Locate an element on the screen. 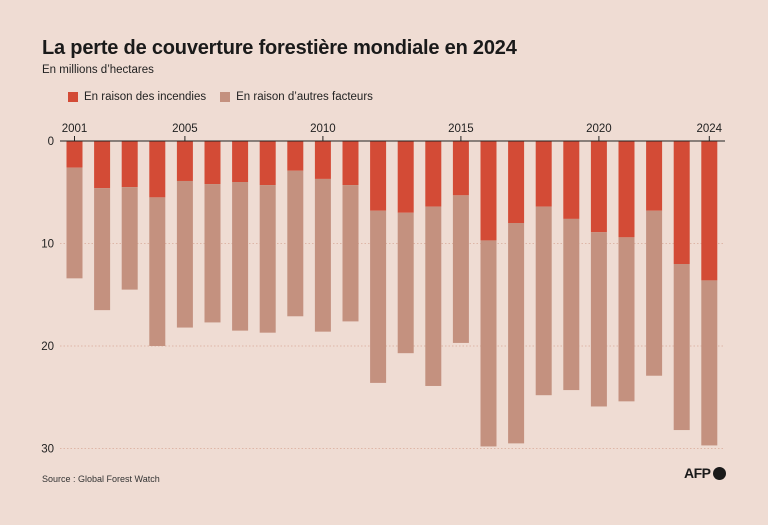  x-tick-label: 2024 is located at coordinates (710, 129).